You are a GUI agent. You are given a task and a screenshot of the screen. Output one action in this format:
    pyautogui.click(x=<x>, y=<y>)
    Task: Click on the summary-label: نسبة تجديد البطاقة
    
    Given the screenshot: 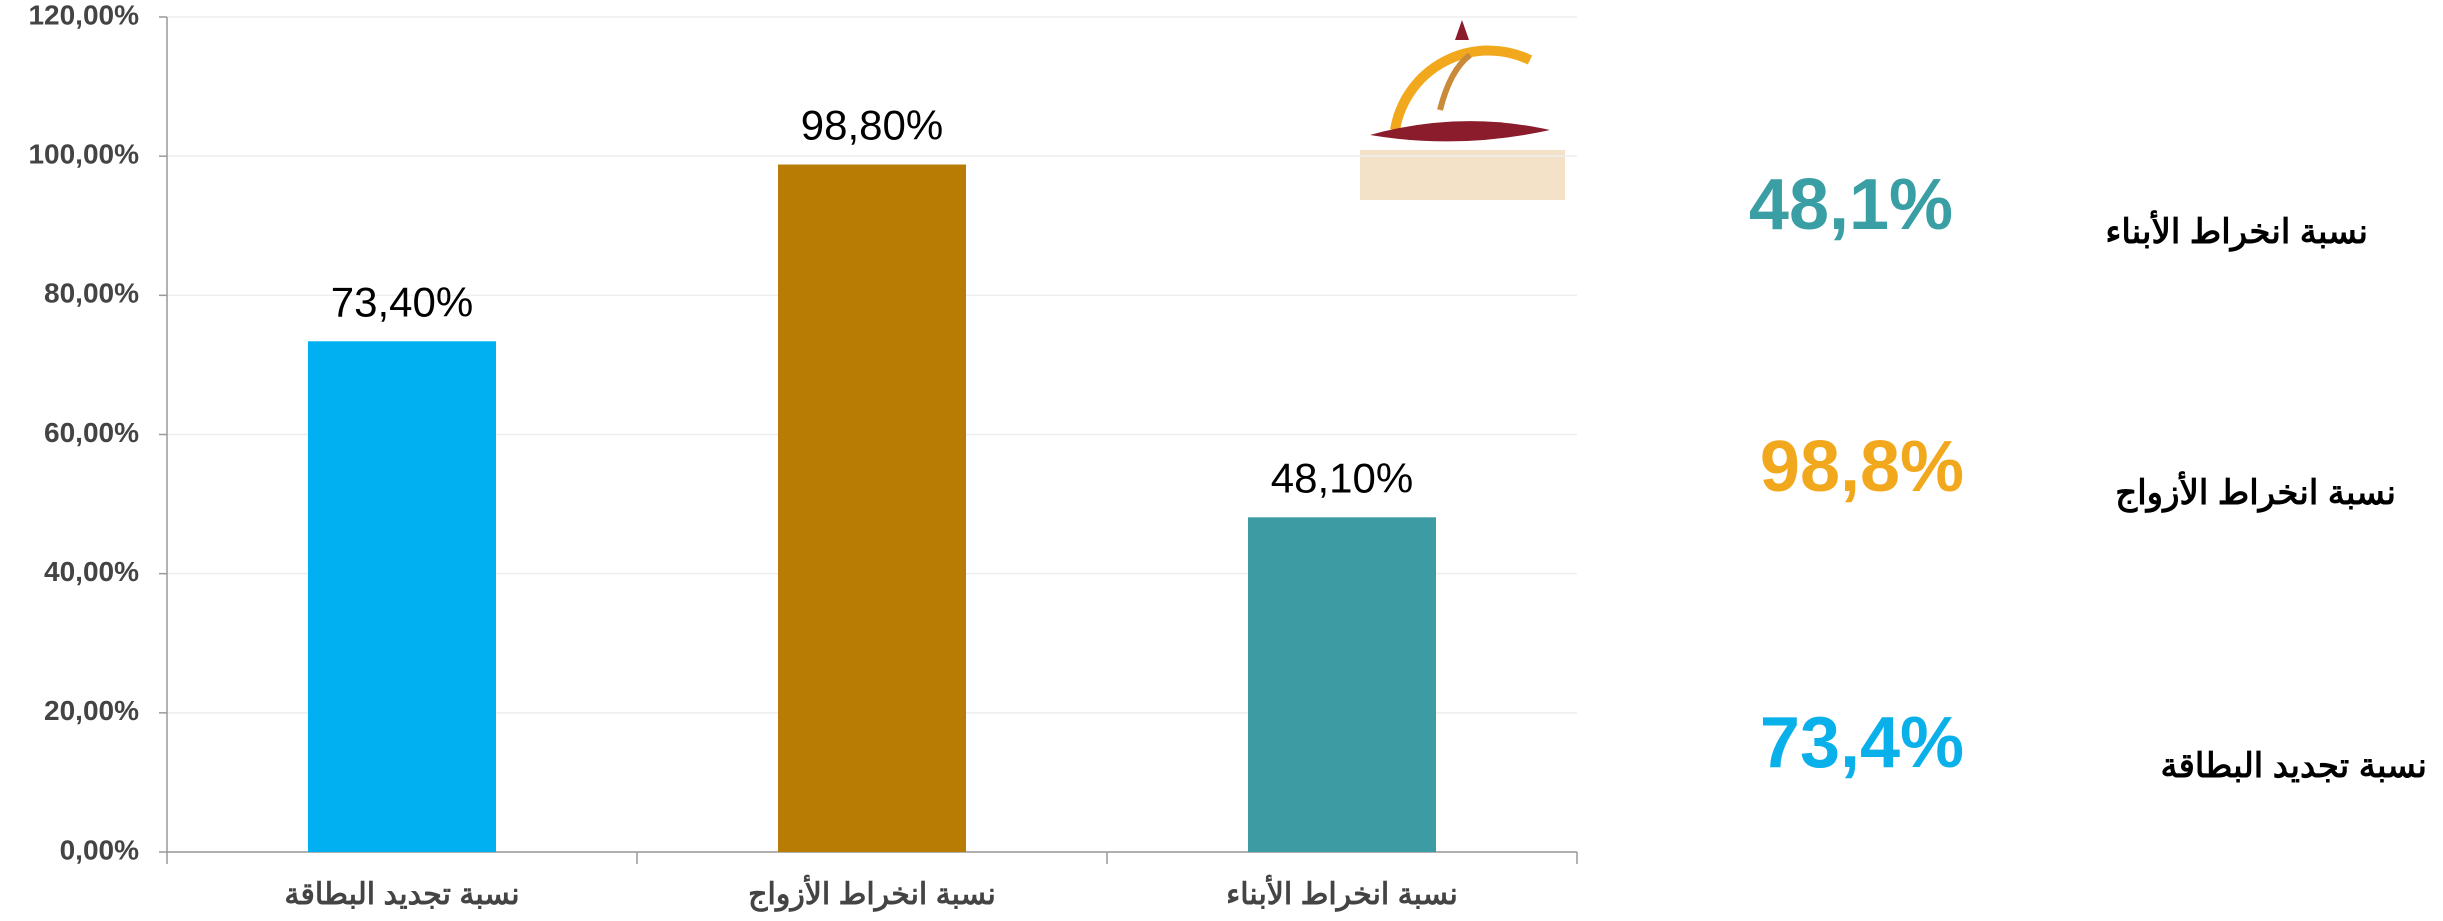 What is the action you would take?
    pyautogui.click(x=2293, y=766)
    